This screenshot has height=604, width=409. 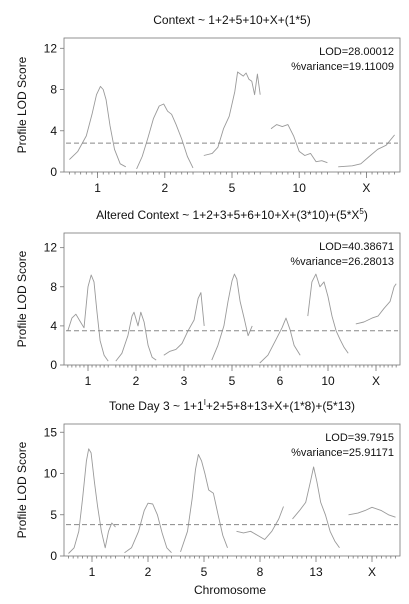 I want to click on y-tick-label: 5, so click(x=53, y=515).